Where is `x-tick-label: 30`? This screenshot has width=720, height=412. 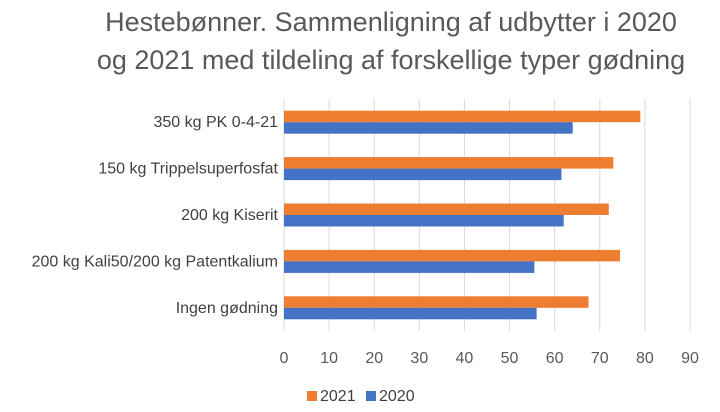
x-tick-label: 30 is located at coordinates (419, 358).